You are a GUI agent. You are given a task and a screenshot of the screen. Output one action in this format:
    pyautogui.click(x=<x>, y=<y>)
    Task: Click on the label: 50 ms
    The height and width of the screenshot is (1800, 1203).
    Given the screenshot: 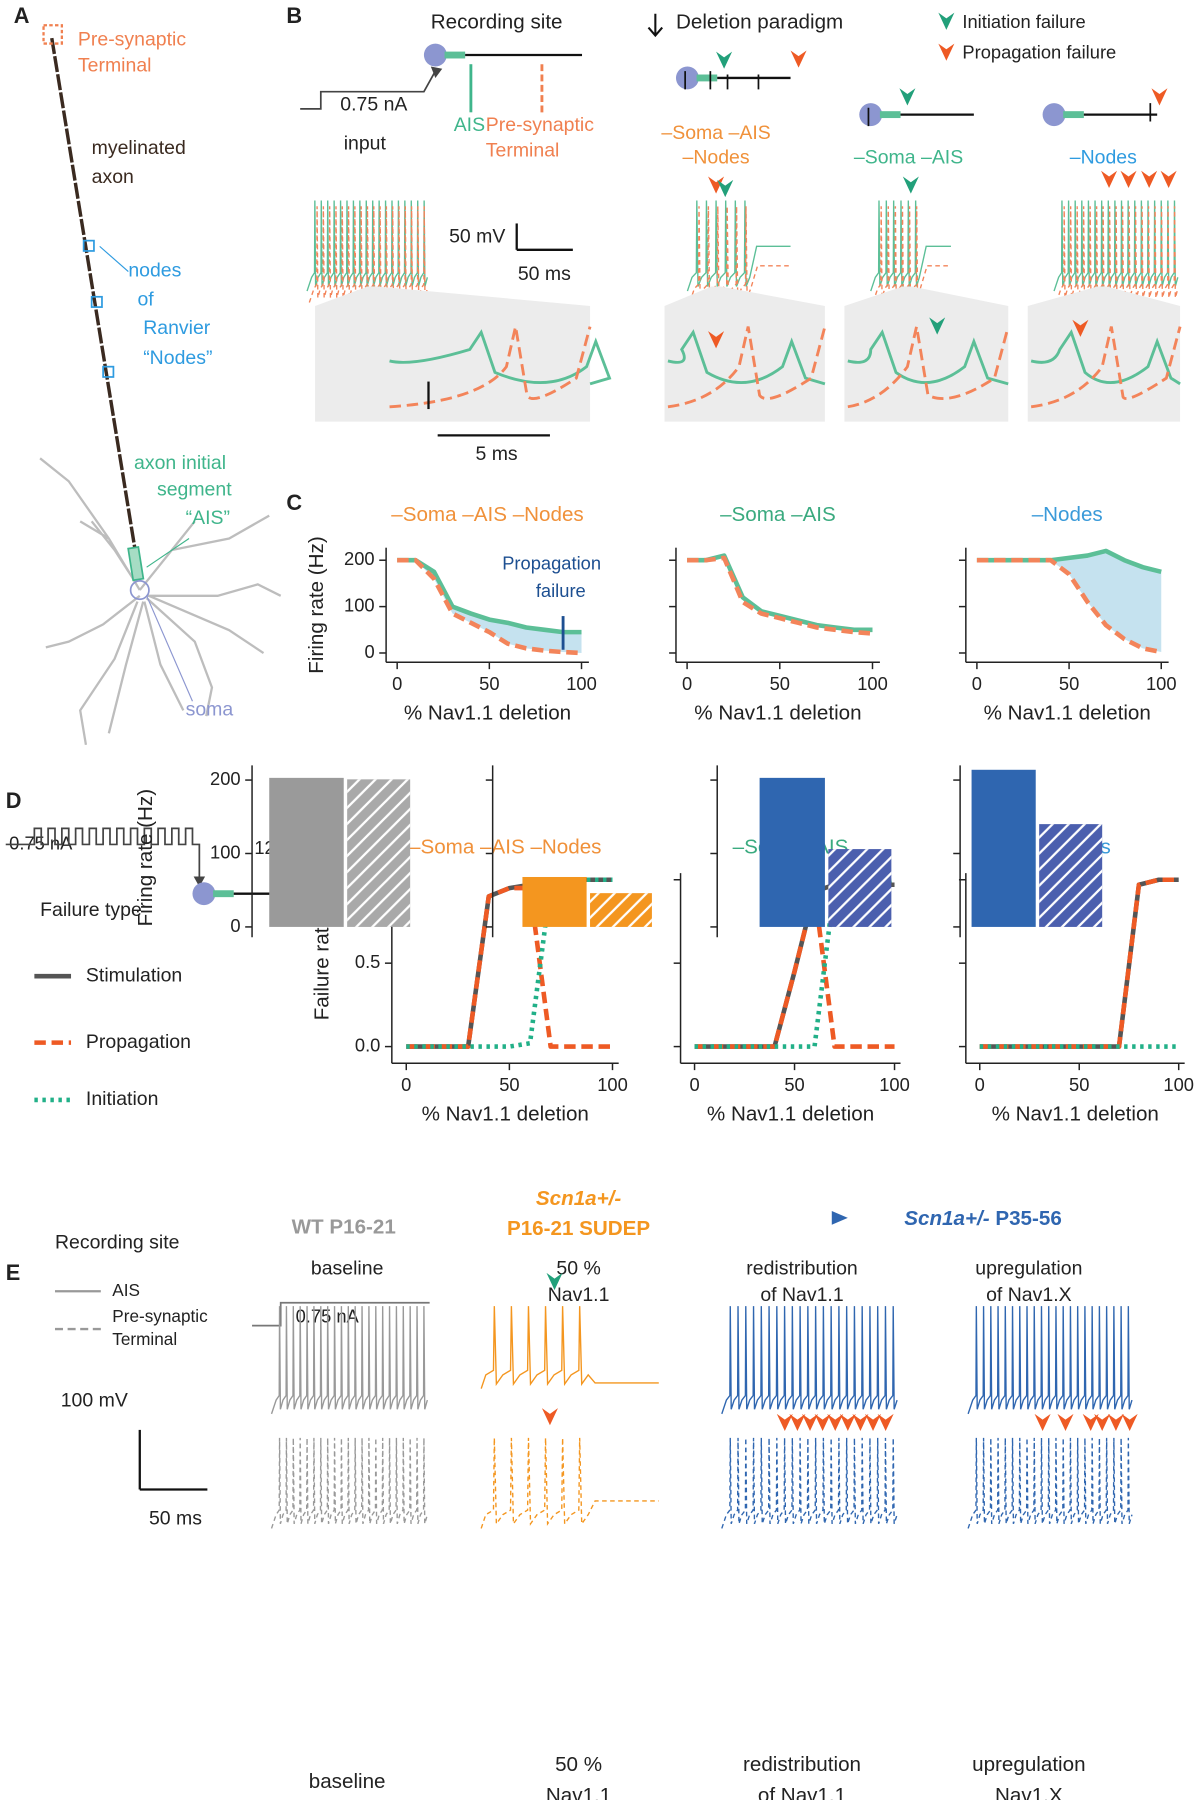 What is the action you would take?
    pyautogui.click(x=175, y=1518)
    